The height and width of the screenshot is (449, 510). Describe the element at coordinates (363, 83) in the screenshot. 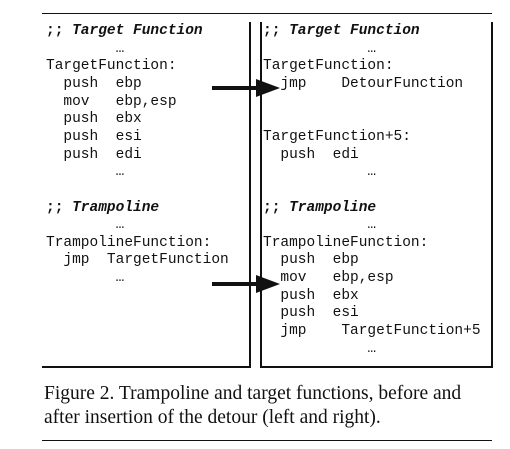

I see `code-line: jmp DetourFunction` at that location.